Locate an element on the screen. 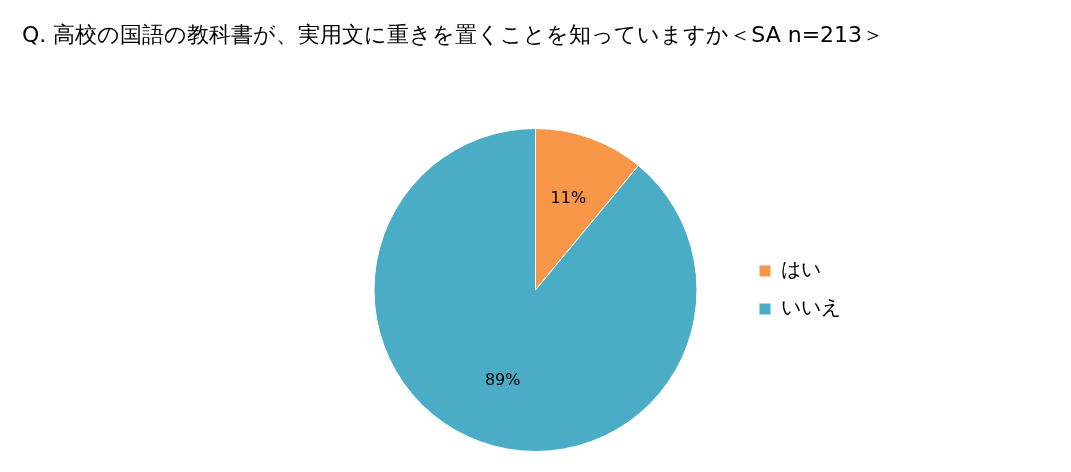 The image size is (1071, 472). legend-label: はい is located at coordinates (801, 269).